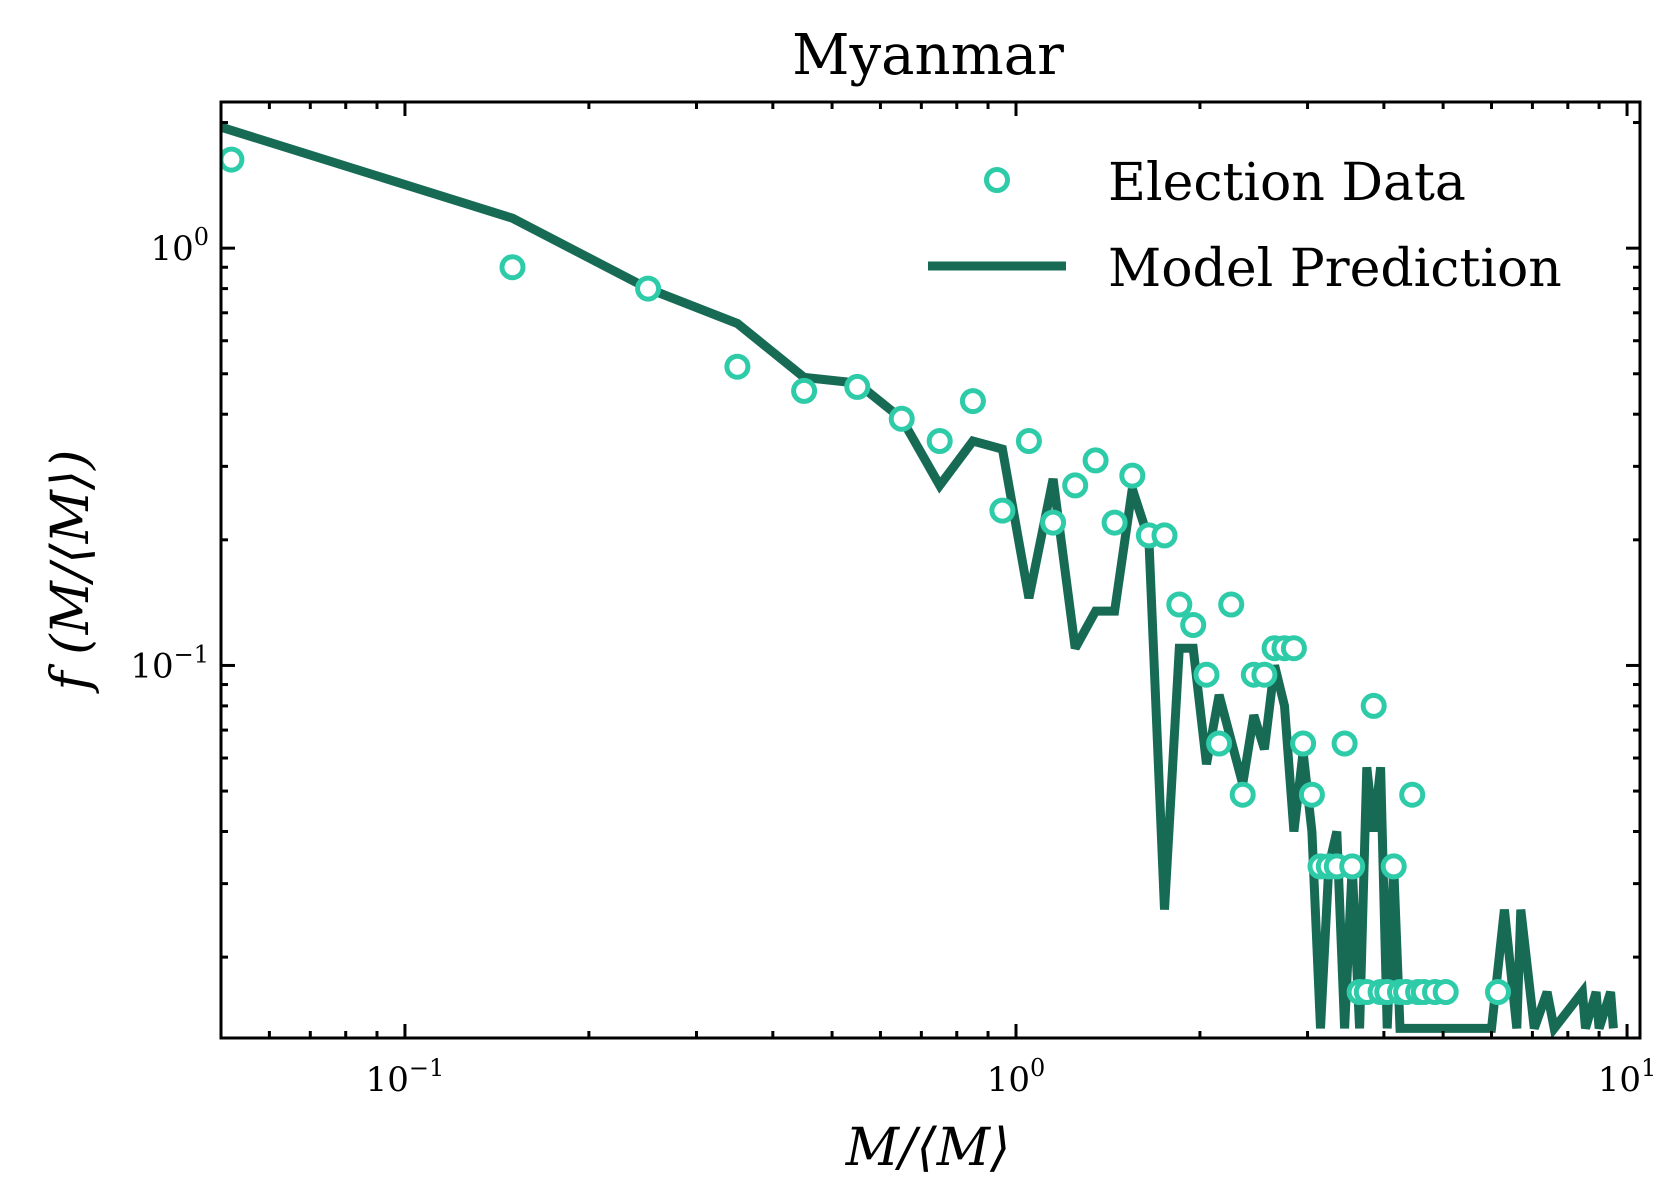  Describe the element at coordinates (928, 1148) in the screenshot. I see `x-axis-label: M/⟨M⟩` at that location.